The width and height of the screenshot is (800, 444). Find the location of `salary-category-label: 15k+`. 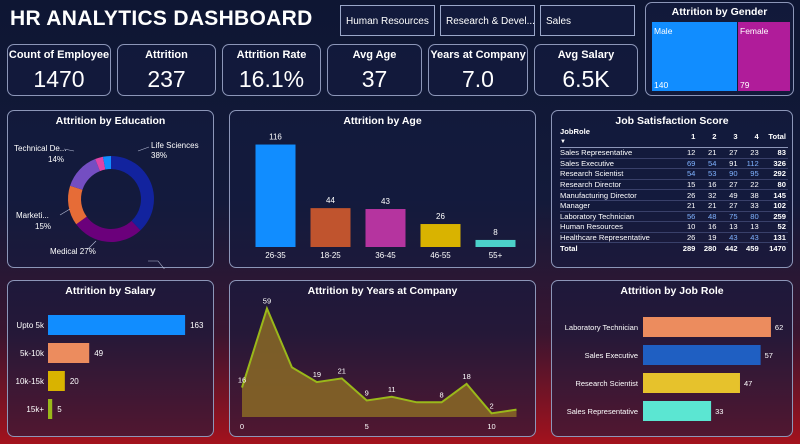

salary-category-label: 15k+ is located at coordinates (35, 409).